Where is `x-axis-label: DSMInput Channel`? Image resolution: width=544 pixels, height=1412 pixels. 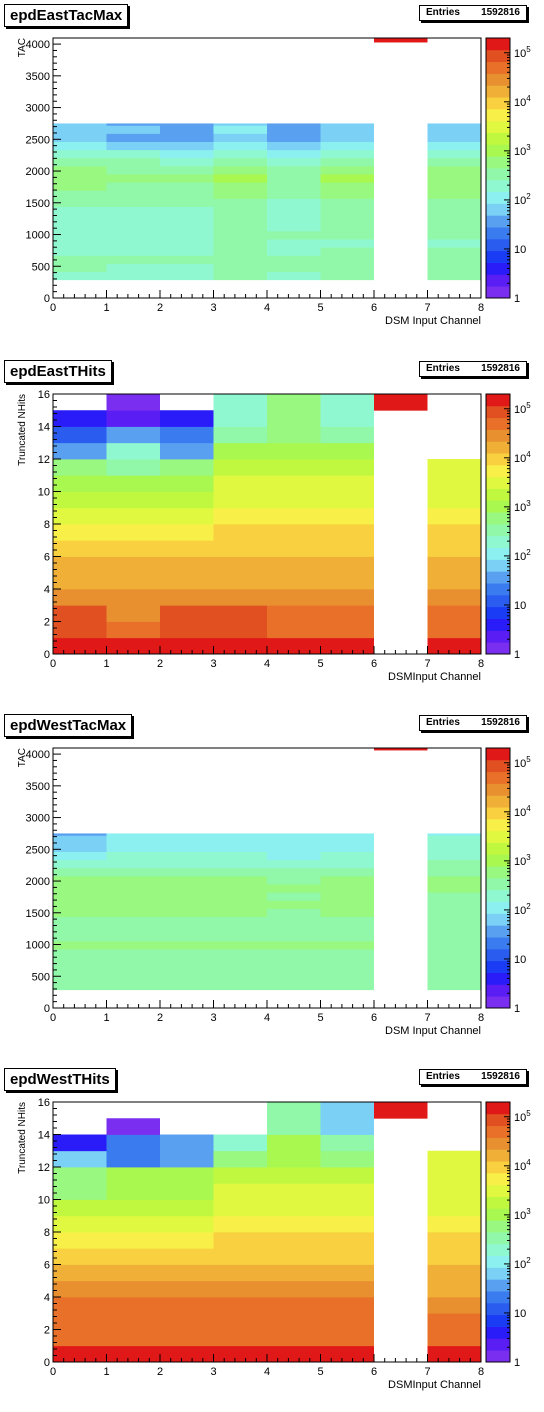
x-axis-label: DSMInput Channel is located at coordinates (434, 1385).